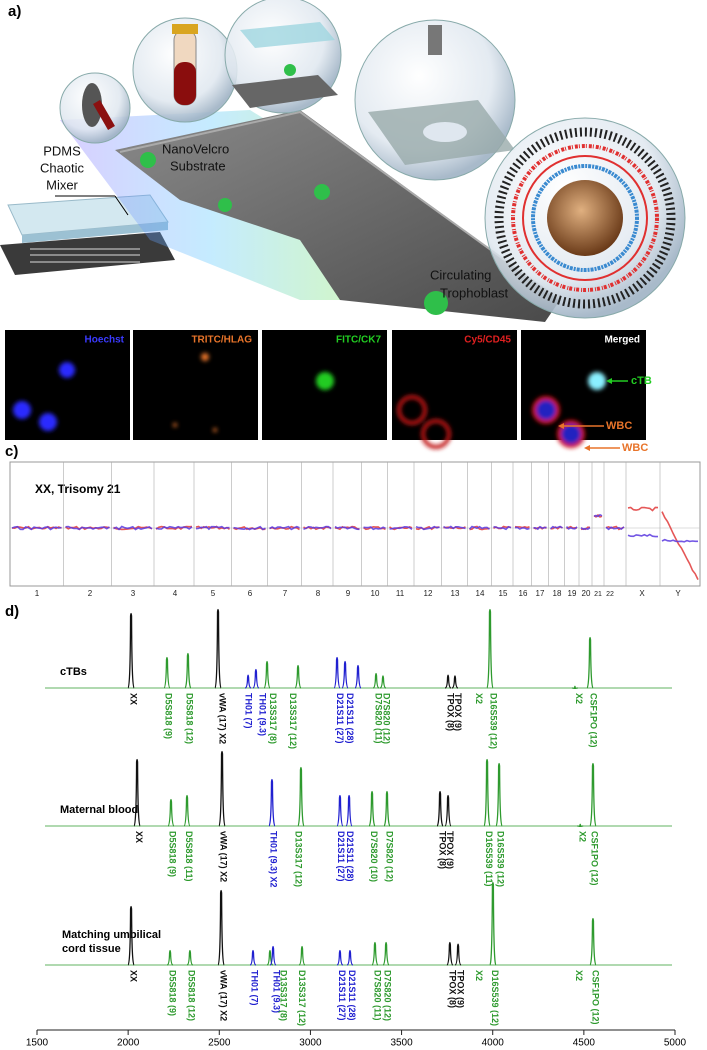 The image size is (707, 1050). What do you see at coordinates (290, 70) in the screenshot?
I see `cell` at bounding box center [290, 70].